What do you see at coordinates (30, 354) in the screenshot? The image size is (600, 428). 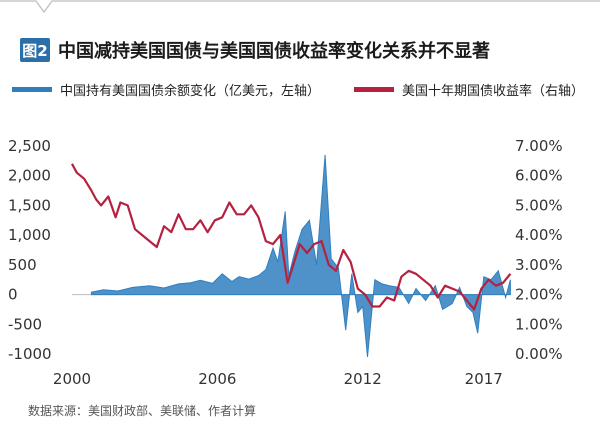 I see `y-left-tick-label: -1000` at bounding box center [30, 354].